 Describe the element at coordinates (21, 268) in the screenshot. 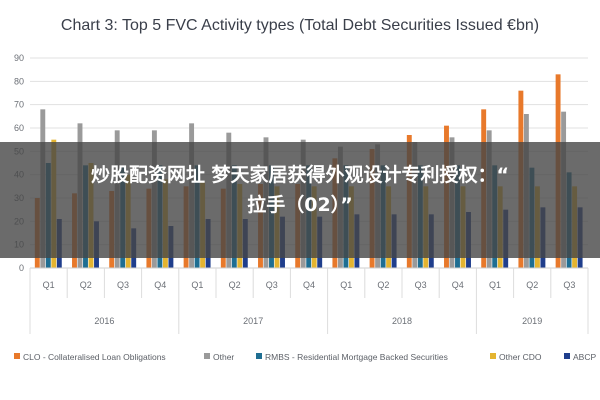

I see `y-tick-label: 0` at that location.